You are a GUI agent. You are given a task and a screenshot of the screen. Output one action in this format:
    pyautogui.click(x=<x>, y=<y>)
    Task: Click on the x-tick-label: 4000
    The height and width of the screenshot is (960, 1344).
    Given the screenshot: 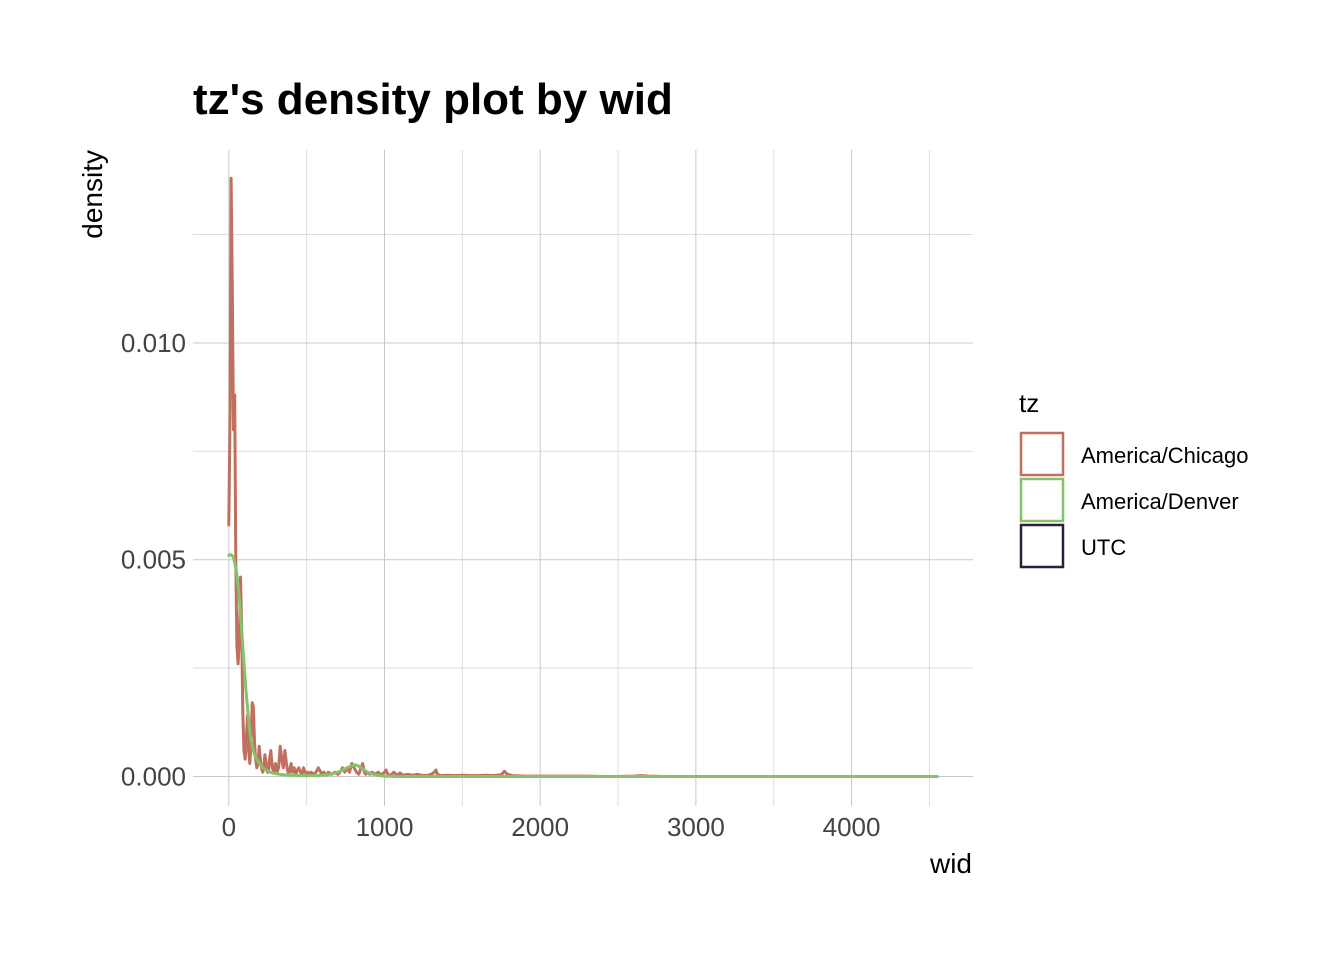 What is the action you would take?
    pyautogui.click(x=852, y=827)
    